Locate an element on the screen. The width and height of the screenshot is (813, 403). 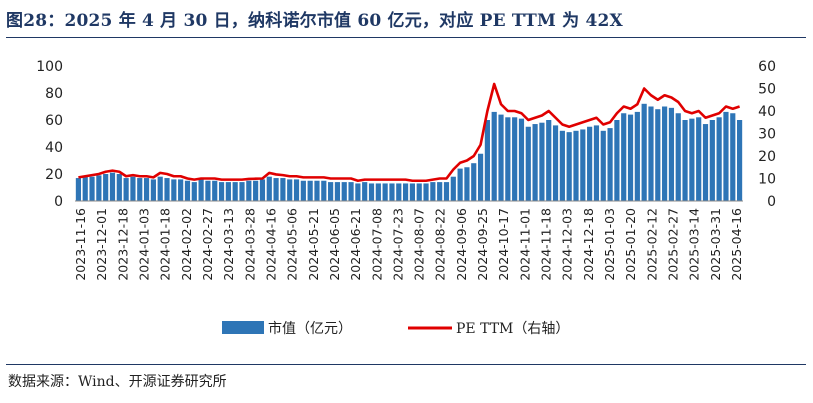
right-axis-tick-label: 50 is located at coordinates (767, 90).